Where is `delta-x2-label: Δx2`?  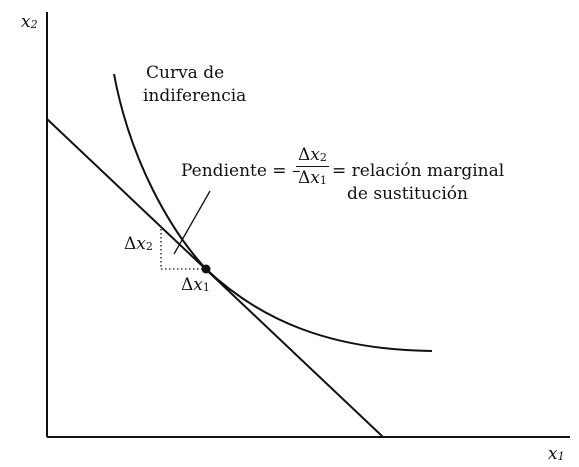
delta-x2-label: Δx2 is located at coordinates (138, 244).